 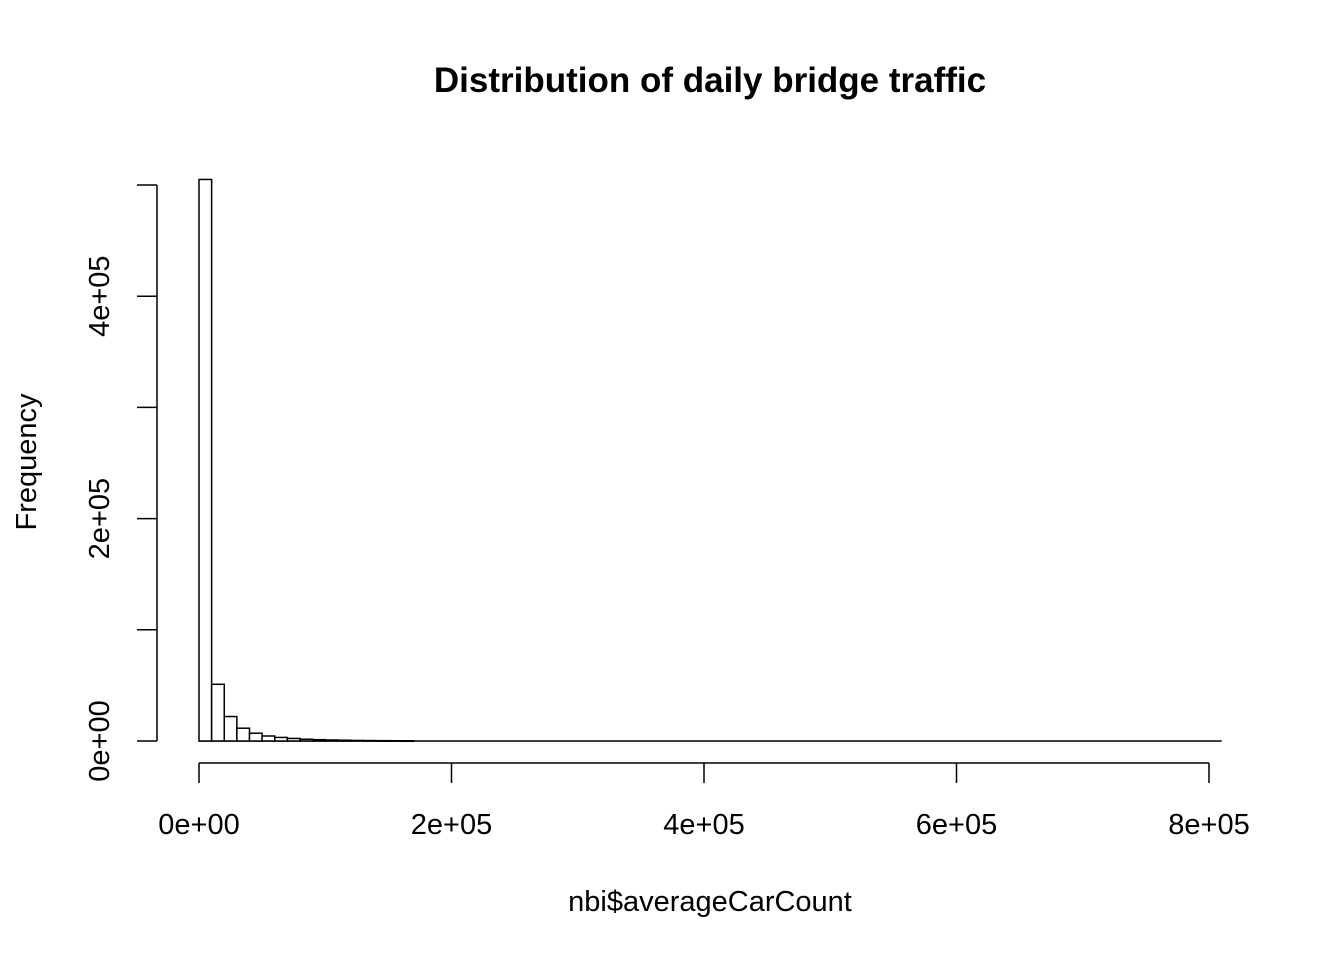 What do you see at coordinates (27, 462) in the screenshot?
I see `y-axis-label: Frequency` at bounding box center [27, 462].